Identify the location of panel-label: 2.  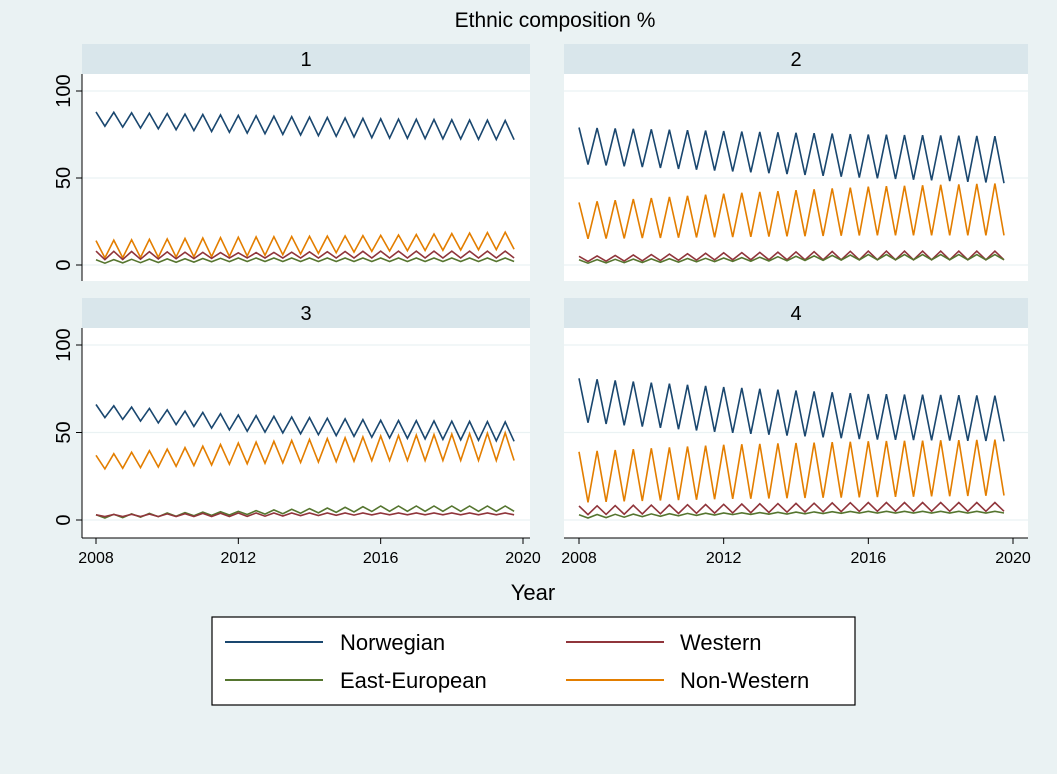
(795, 60).